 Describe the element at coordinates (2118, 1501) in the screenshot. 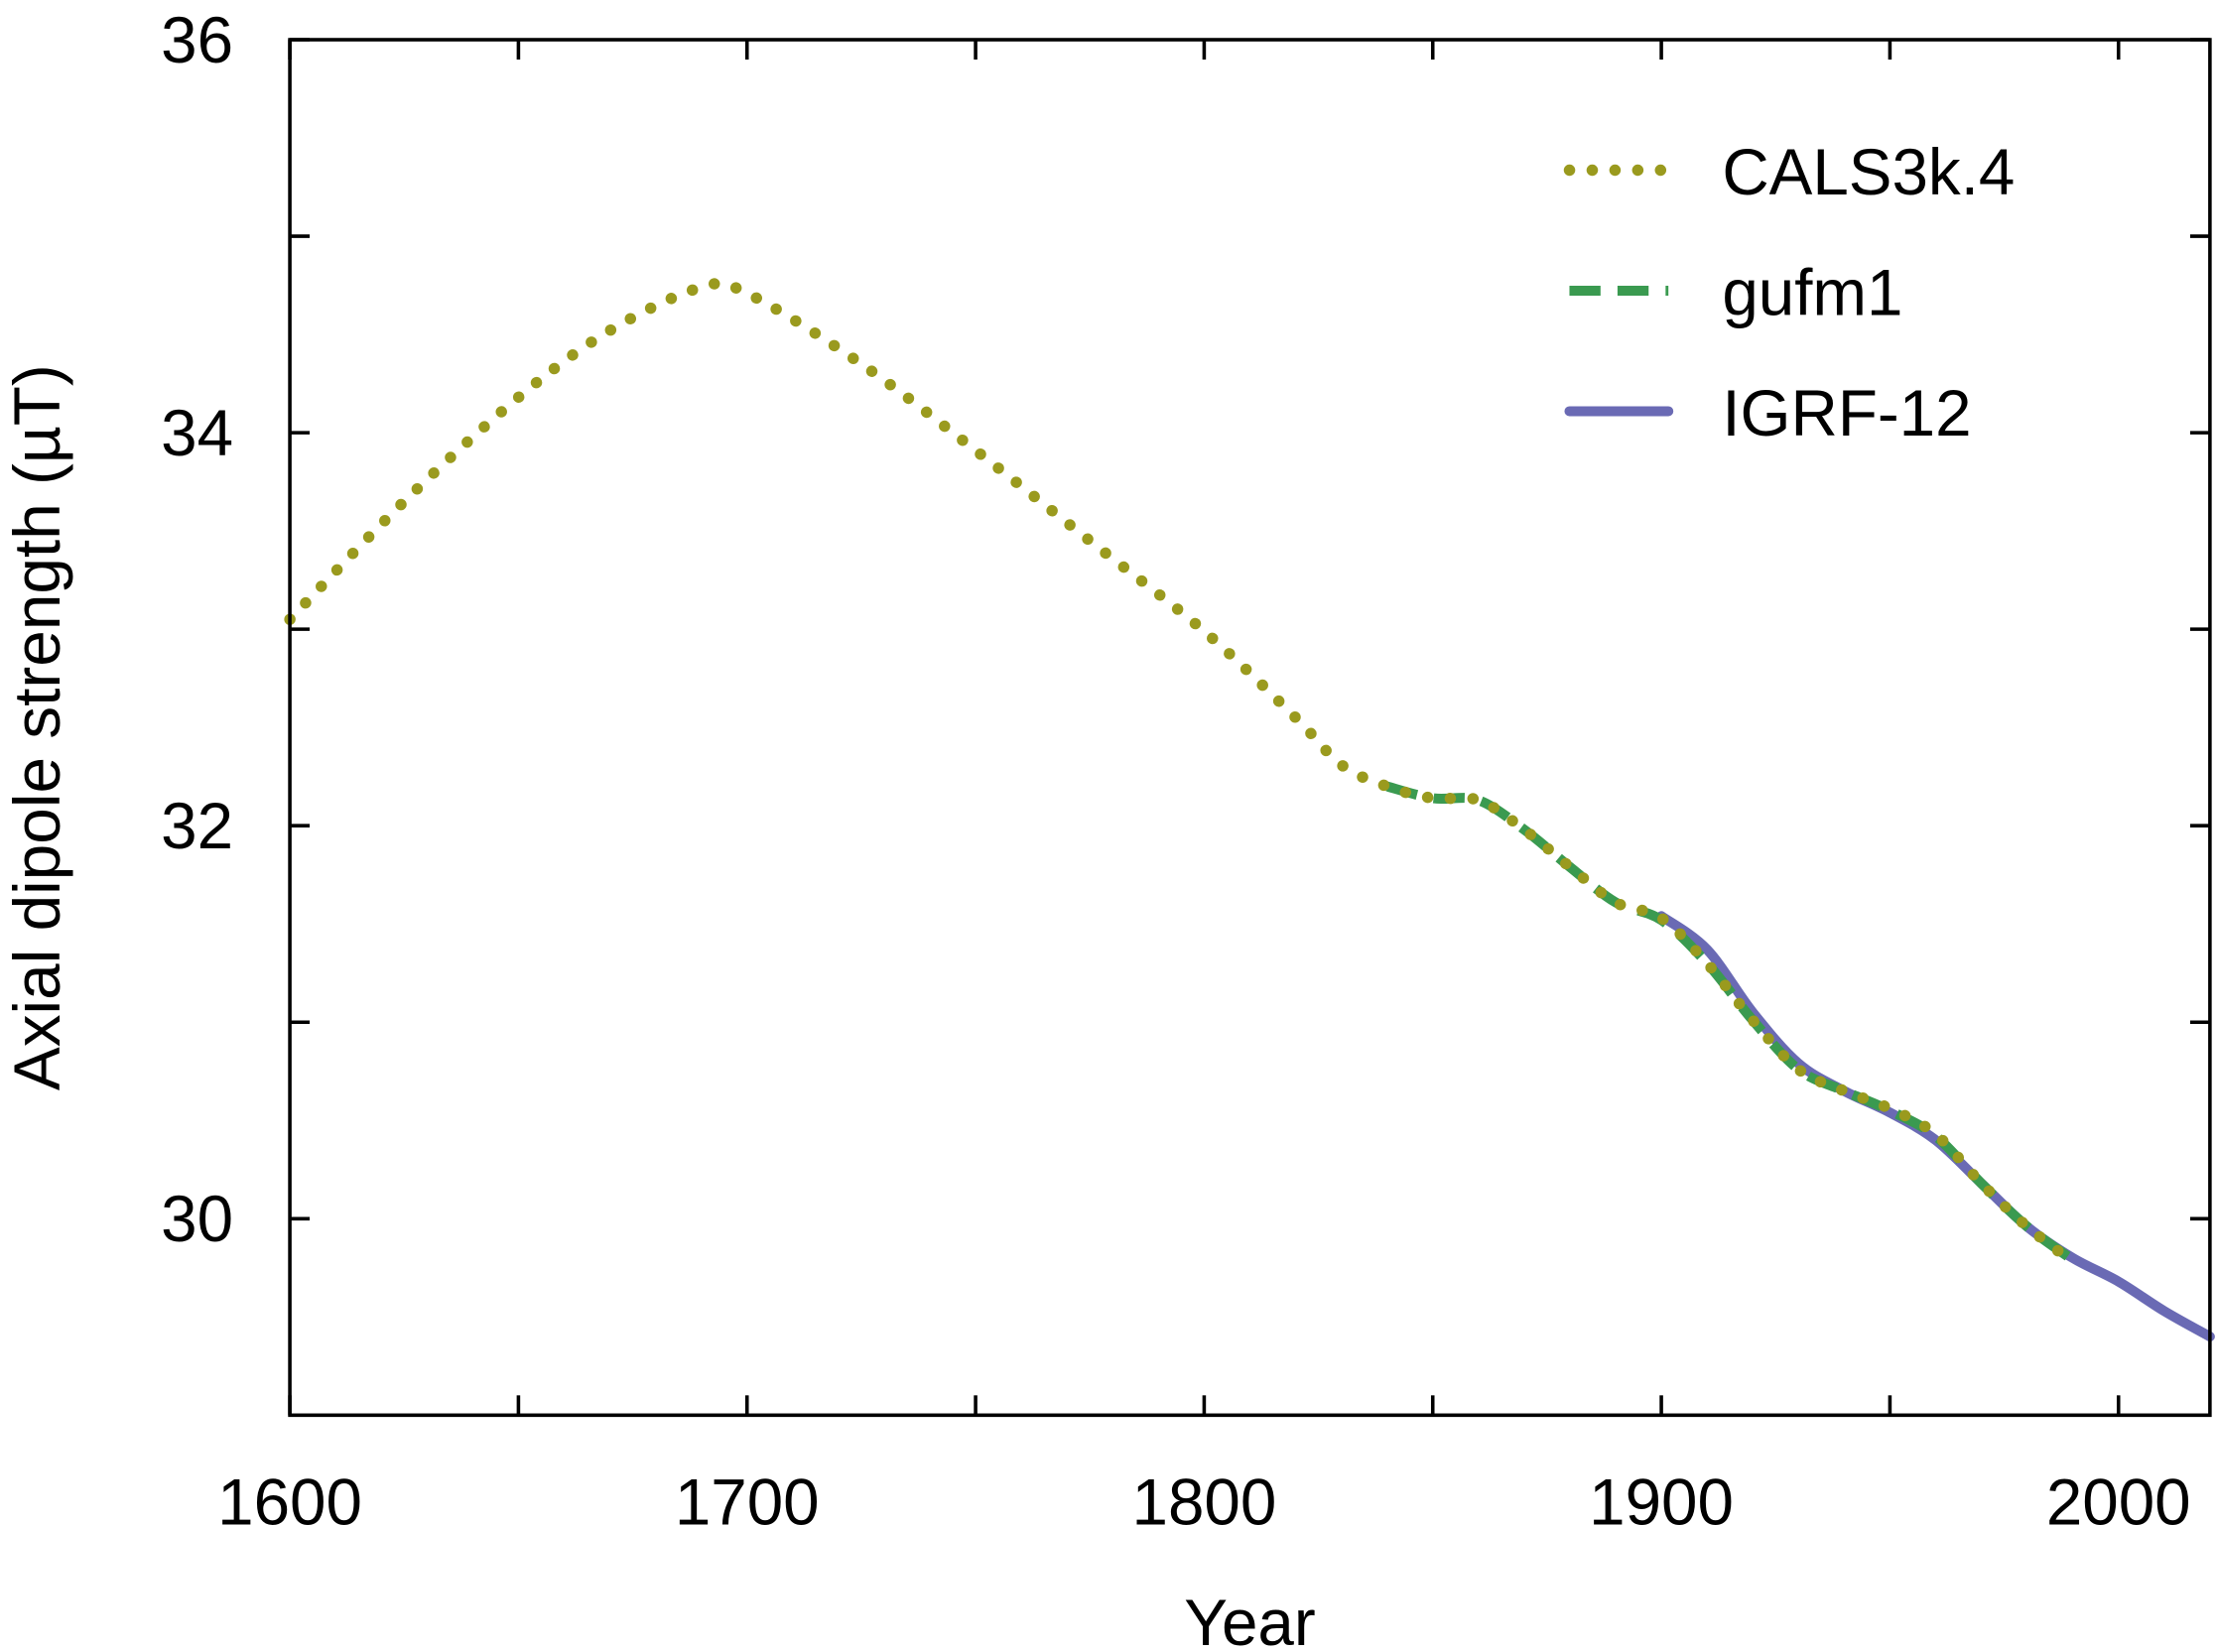

I see `x-tick-label: 2000` at that location.